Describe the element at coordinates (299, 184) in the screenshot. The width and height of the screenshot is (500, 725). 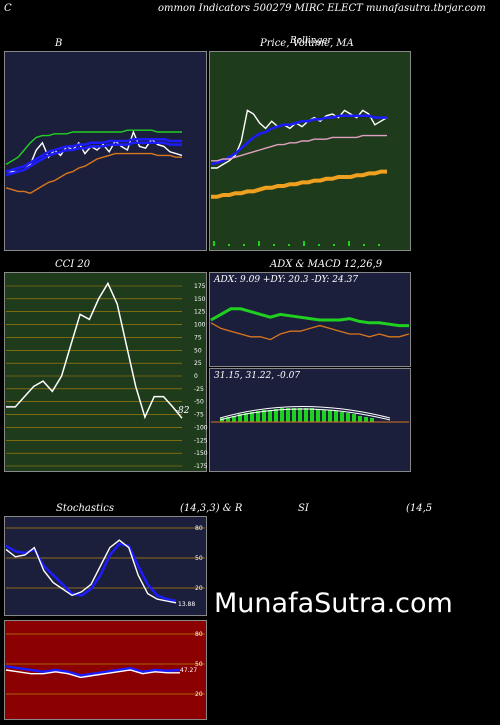
I see `price-ma-thick` at that location.